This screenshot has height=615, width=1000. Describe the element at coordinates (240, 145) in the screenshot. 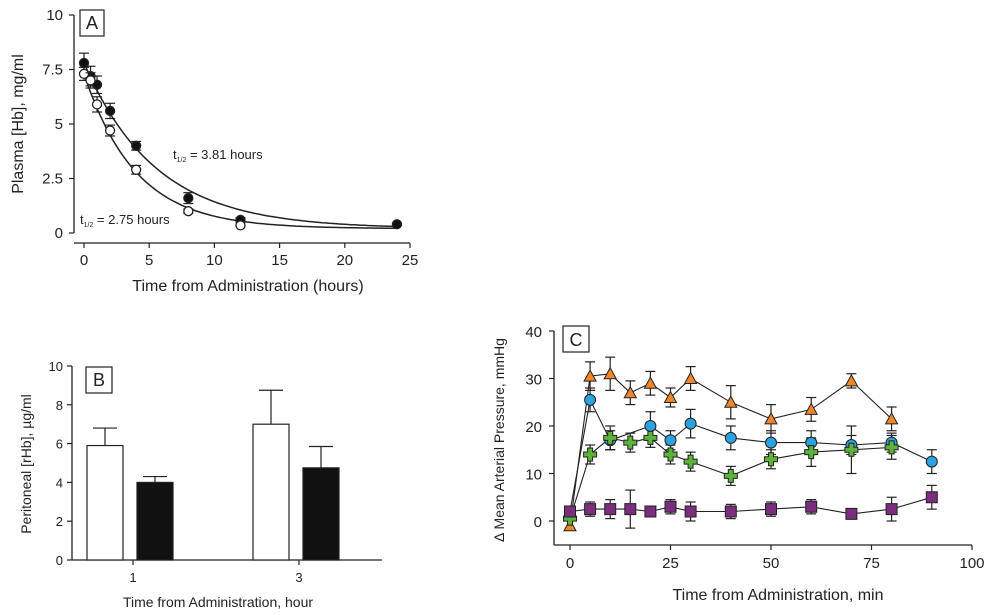

I see `panel-a-fit-curve-filled` at that location.